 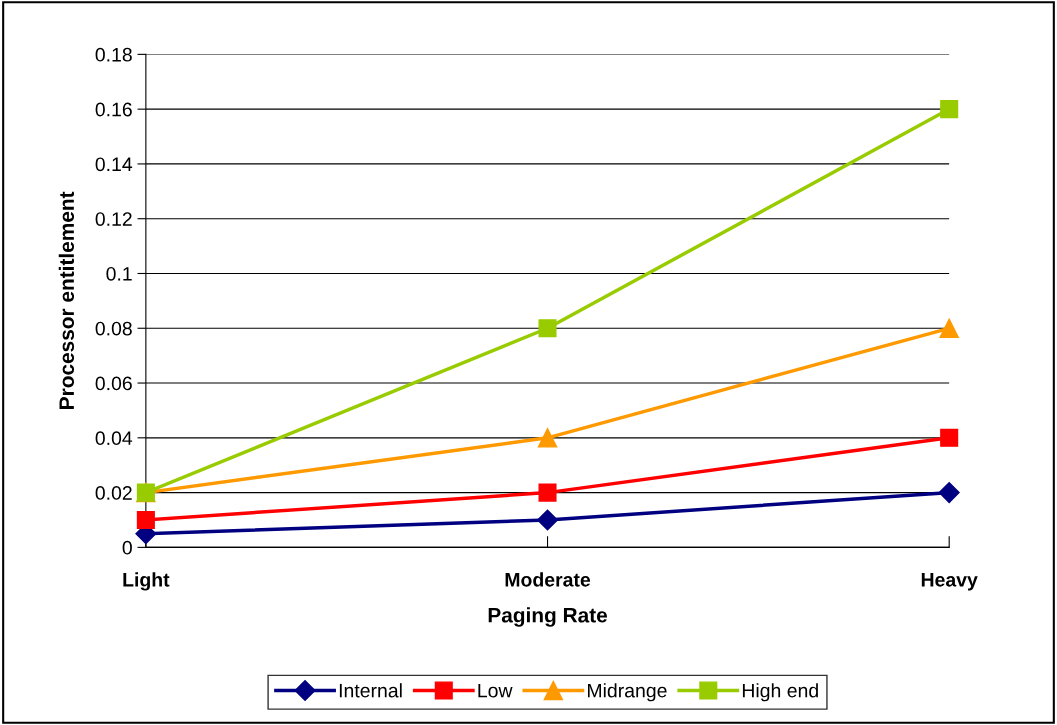 I want to click on y-tick-label: 0.14, so click(x=114, y=164).